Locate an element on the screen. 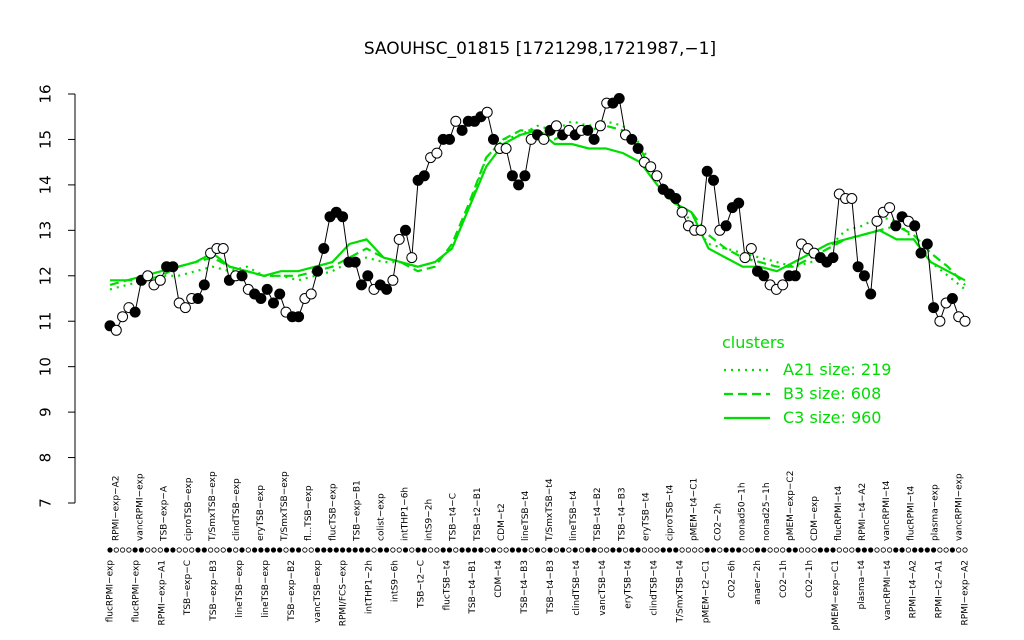 Image resolution: width=1024 pixels, height=640 pixels. x-label-upper: TSB−t2−B1 is located at coordinates (478, 514).